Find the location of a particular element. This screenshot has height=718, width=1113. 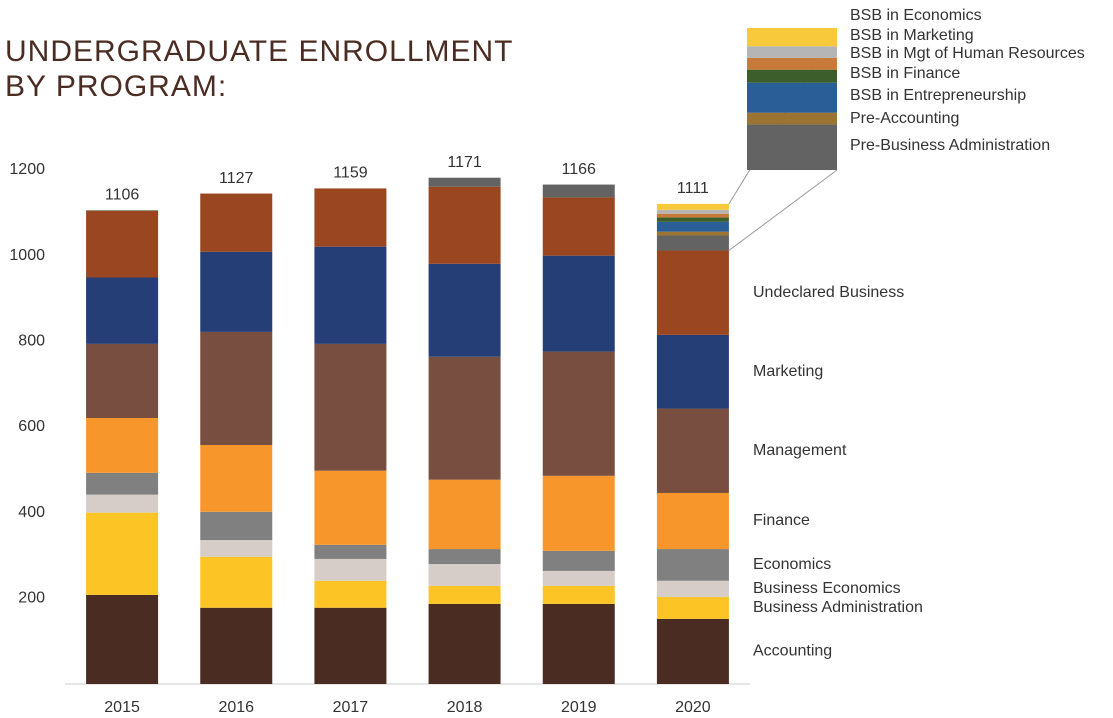

total-label: 1159 is located at coordinates (350, 173).